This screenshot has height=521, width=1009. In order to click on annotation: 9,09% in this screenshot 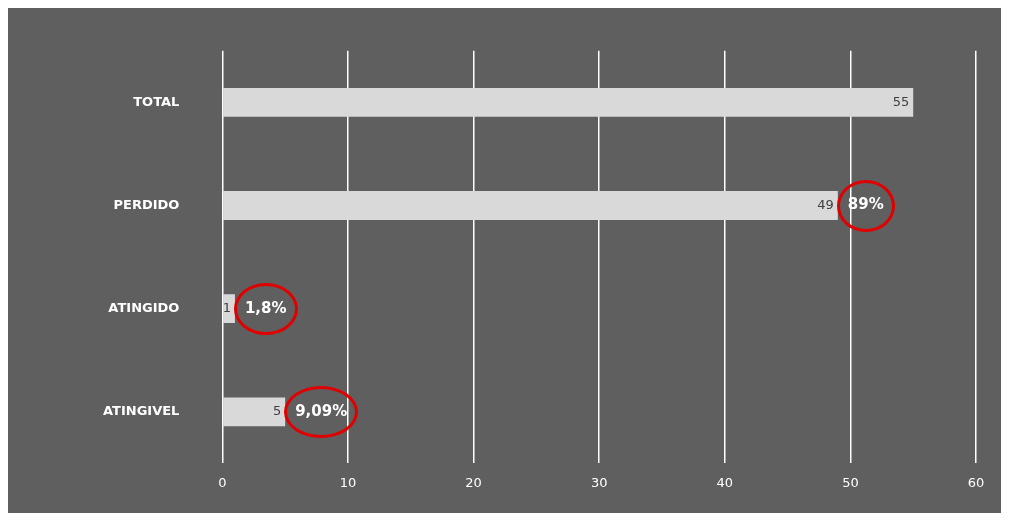, I will do `click(321, 410)`.